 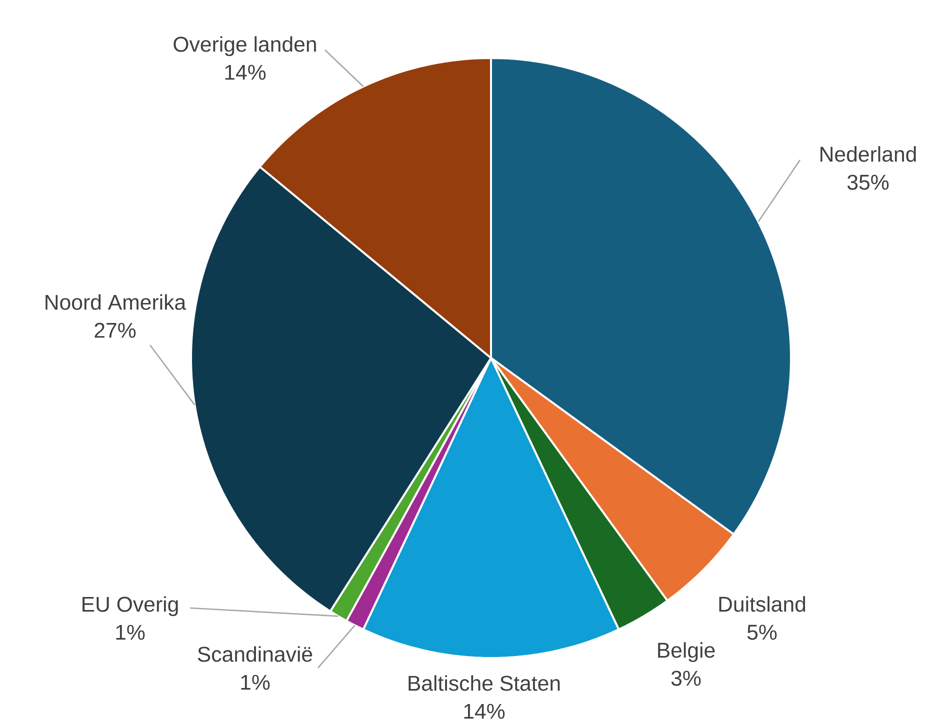 I want to click on slice-label: Nederland, so click(x=868, y=154).